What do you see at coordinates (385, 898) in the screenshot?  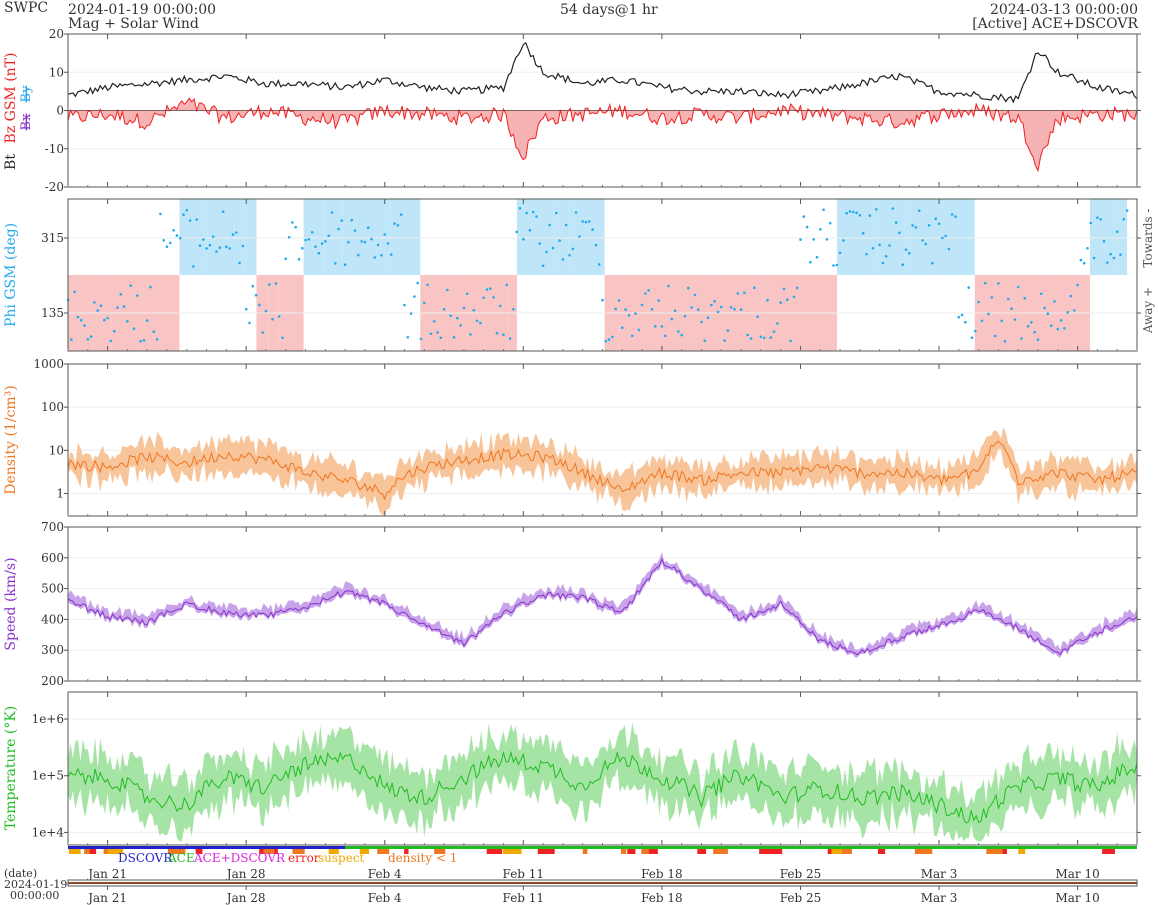 I see `navigator-tick-label: Feb 4` at bounding box center [385, 898].